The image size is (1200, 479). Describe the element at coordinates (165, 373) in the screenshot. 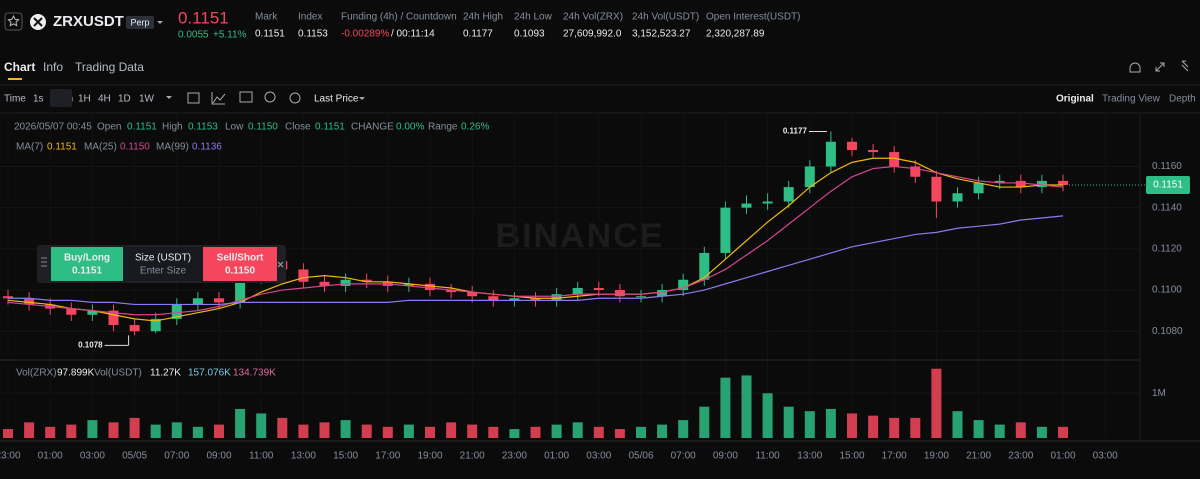

I see `vol-value: 11.27K` at that location.